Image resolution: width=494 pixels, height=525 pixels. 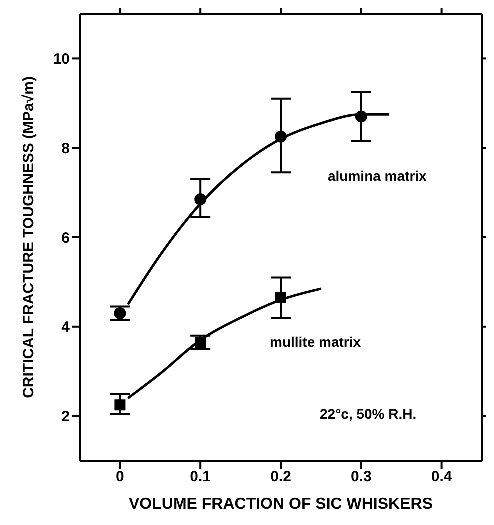 I want to click on x-tick-label: 0.4, so click(x=442, y=477).